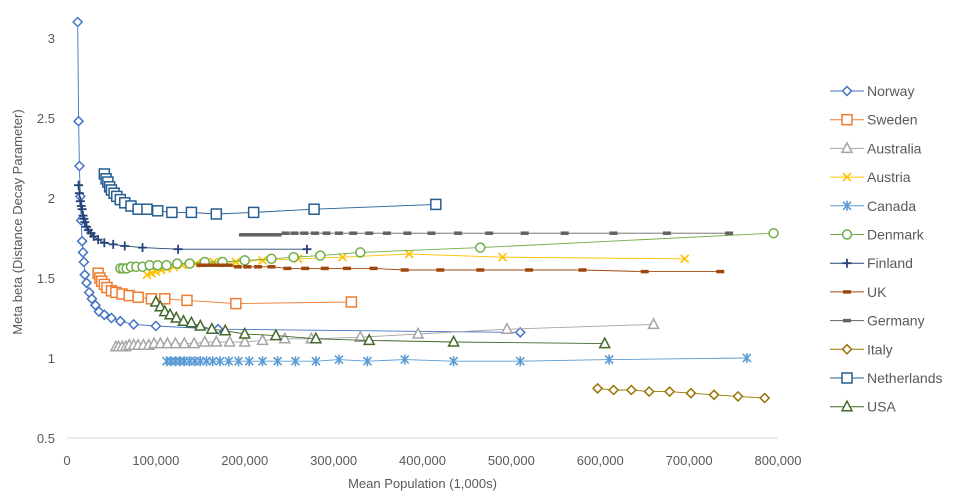  Describe the element at coordinates (896, 321) in the screenshot. I see `legend-label-germany: Germany` at that location.